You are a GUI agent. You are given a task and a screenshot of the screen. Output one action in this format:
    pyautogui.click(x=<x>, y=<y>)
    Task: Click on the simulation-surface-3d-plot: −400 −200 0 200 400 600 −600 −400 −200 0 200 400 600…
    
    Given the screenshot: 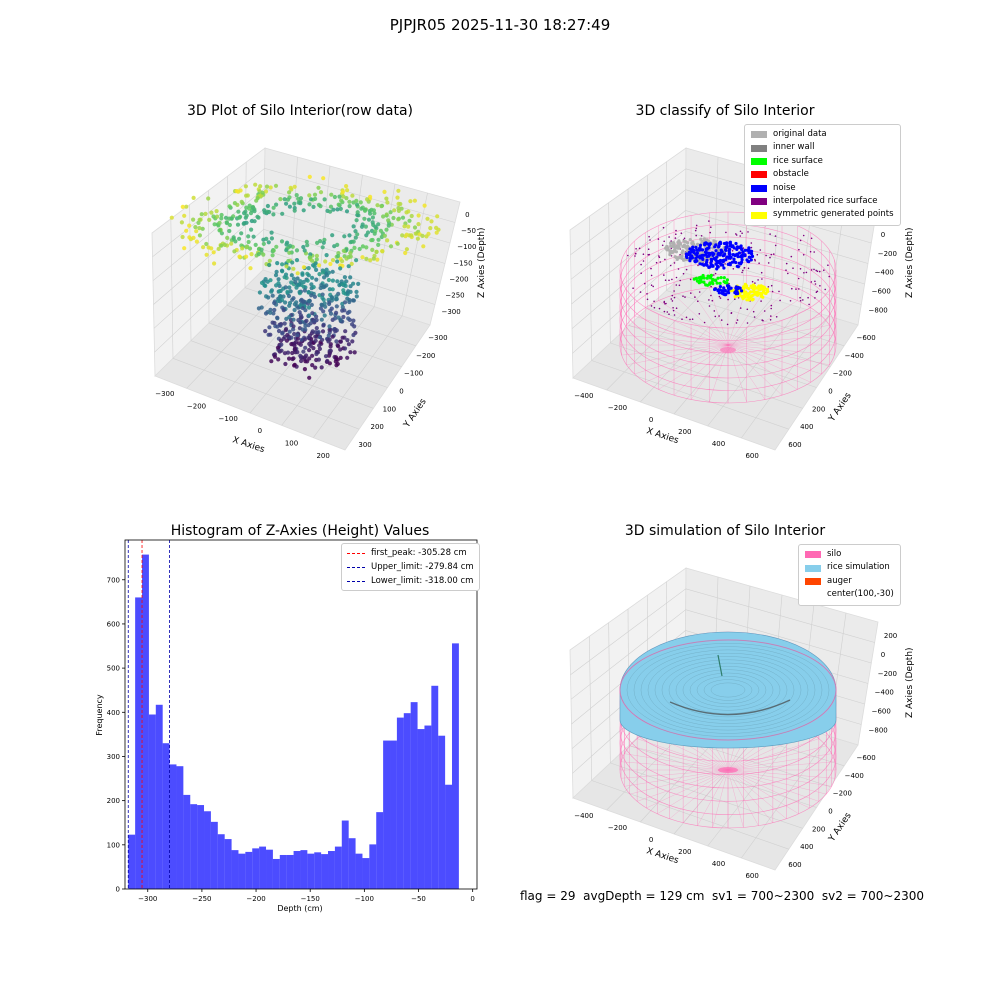 What is the action you would take?
    pyautogui.click(x=742, y=723)
    